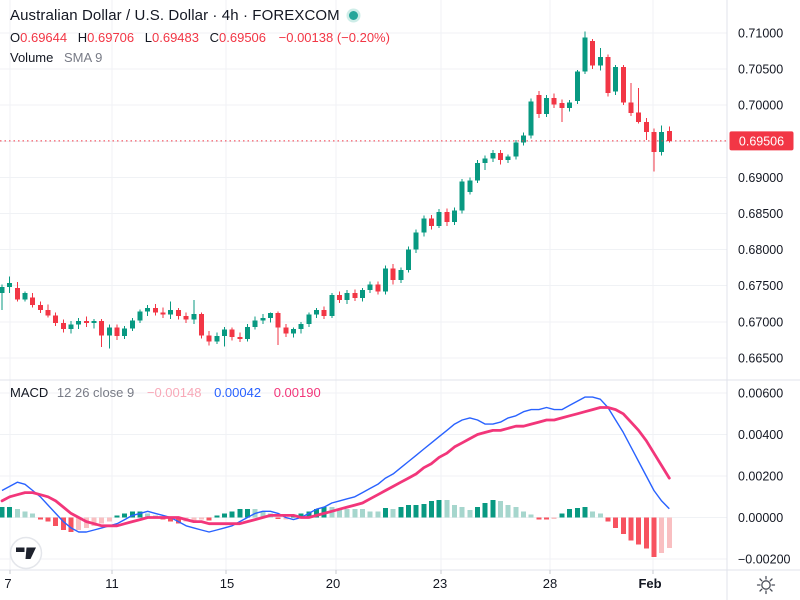 The image size is (800, 600). I want to click on macd-histogram, so click(336, 528).